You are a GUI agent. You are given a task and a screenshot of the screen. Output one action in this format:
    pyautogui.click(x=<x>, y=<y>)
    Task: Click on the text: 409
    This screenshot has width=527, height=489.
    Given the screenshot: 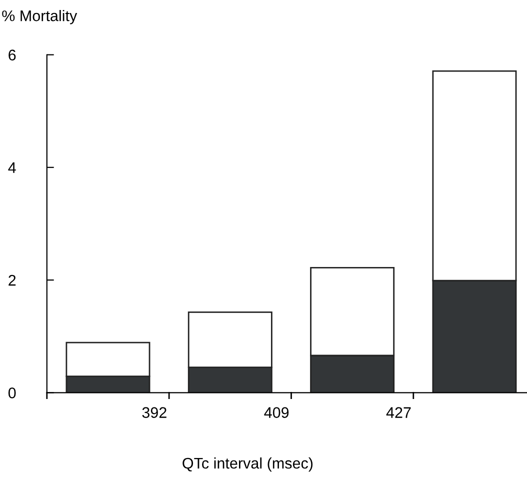 What is the action you would take?
    pyautogui.click(x=276, y=412)
    